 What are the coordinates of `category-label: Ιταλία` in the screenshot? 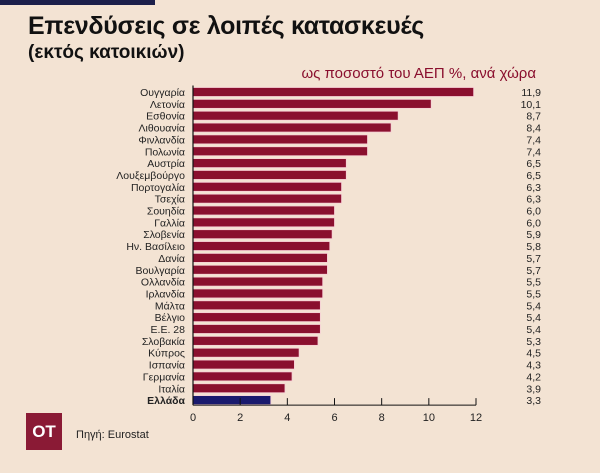 It's located at (171, 389).